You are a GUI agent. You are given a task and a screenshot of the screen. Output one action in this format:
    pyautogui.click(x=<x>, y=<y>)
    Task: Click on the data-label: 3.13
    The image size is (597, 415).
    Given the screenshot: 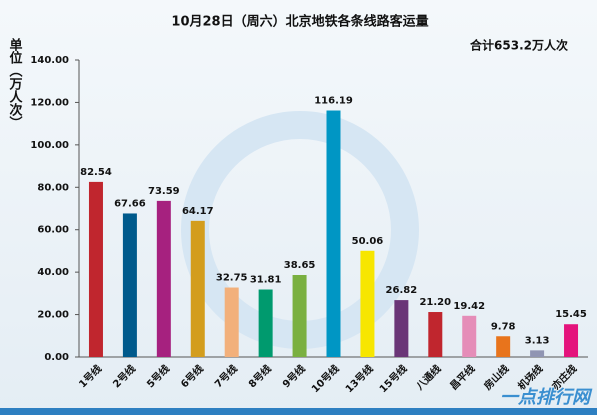 What is the action you would take?
    pyautogui.click(x=537, y=340)
    